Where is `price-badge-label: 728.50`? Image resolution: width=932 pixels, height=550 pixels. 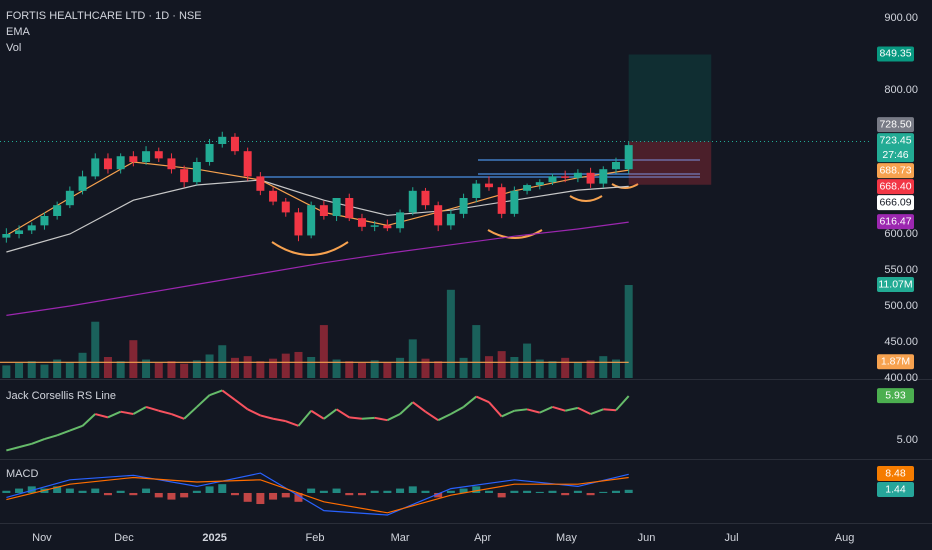
price-badge-label: 728.50 is located at coordinates (895, 124).